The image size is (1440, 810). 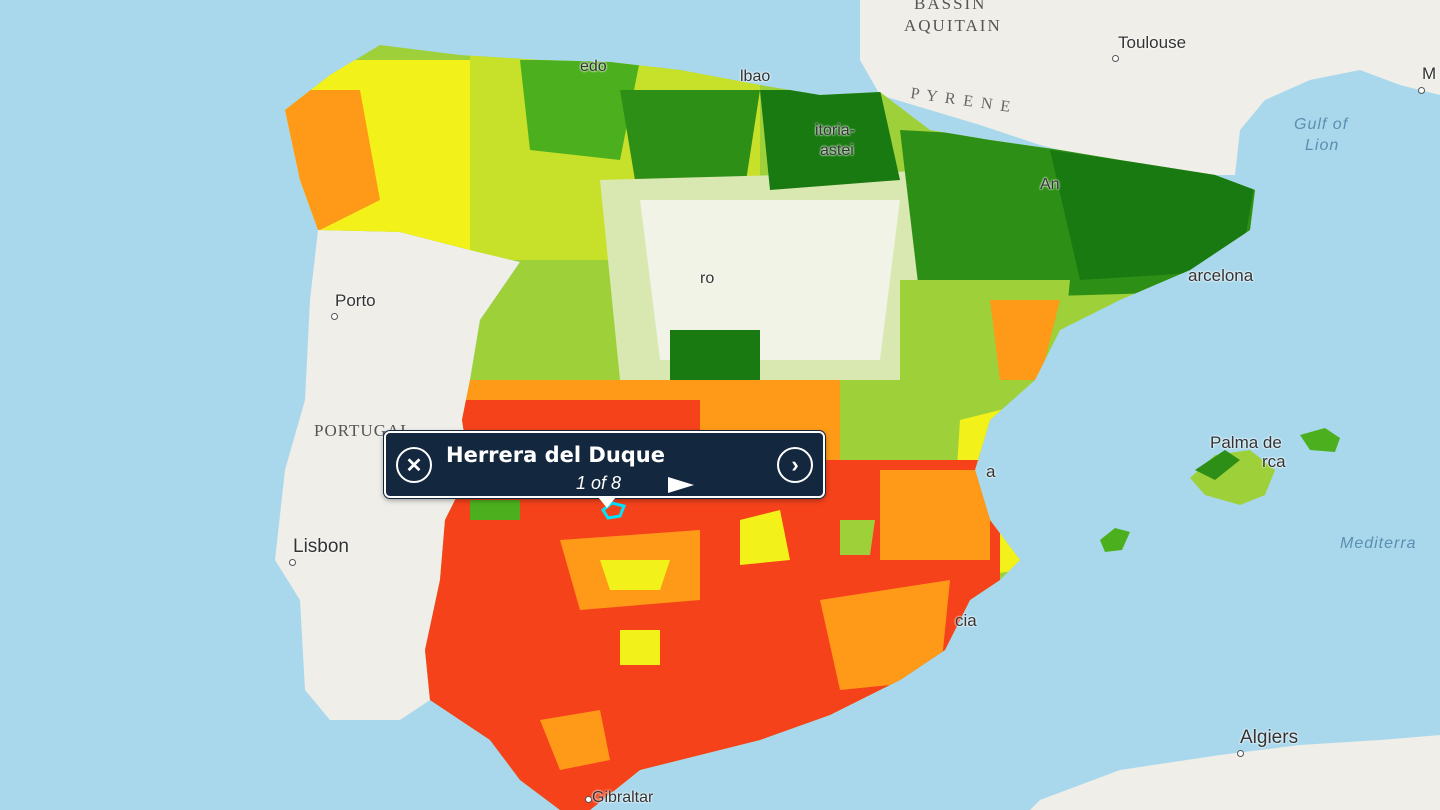 I want to click on play-arrow-icon, so click(x=681, y=485).